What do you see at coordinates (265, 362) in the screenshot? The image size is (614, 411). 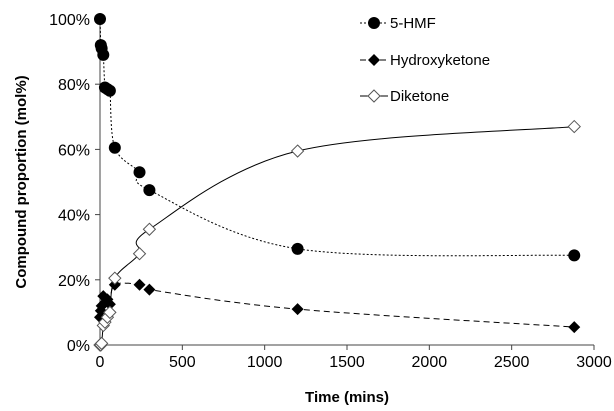 I see `x-tick-label: 1000` at bounding box center [265, 362].